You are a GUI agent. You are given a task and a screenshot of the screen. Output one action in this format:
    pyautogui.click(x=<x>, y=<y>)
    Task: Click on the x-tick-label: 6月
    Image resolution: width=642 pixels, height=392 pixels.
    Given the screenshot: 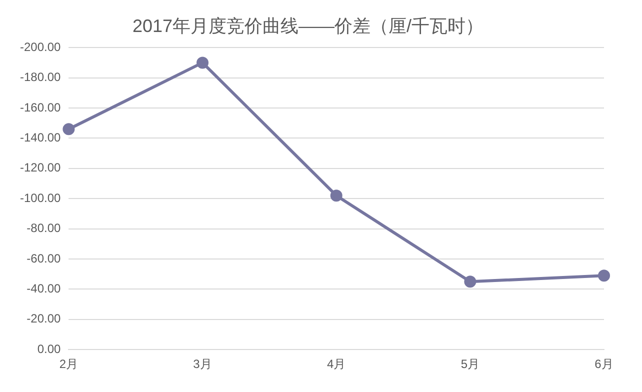 What is the action you would take?
    pyautogui.click(x=604, y=364)
    